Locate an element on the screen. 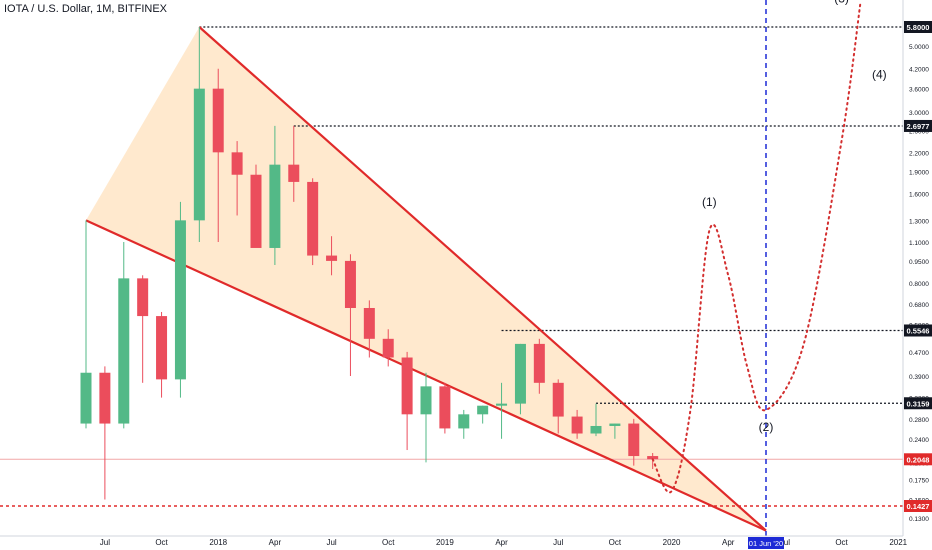 The height and width of the screenshot is (550, 932). y-tick-label: 0.4700 is located at coordinates (919, 353).